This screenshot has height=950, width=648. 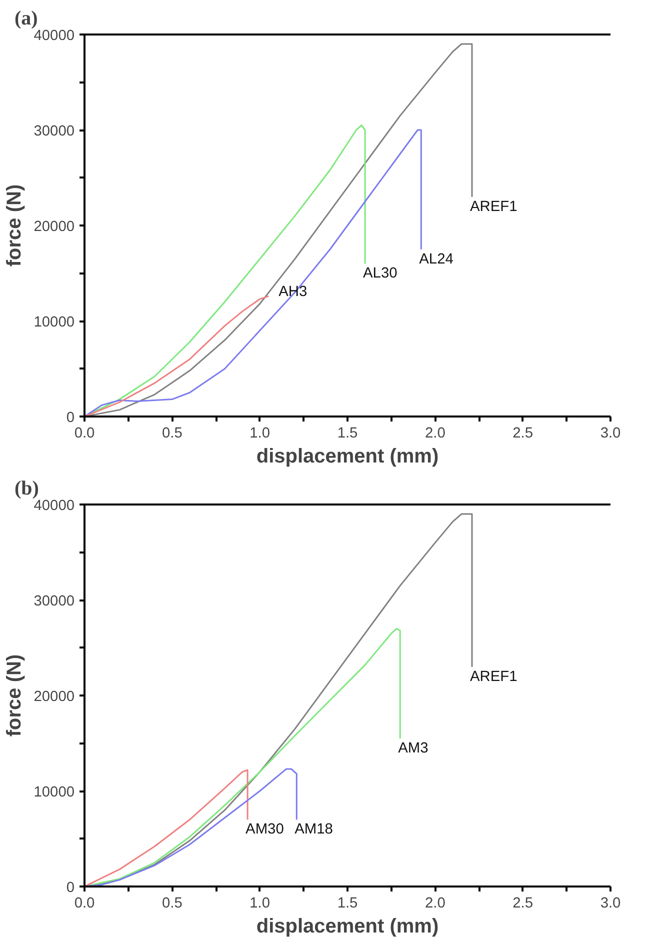 What do you see at coordinates (177, 355) in the screenshot?
I see `line-series` at bounding box center [177, 355].